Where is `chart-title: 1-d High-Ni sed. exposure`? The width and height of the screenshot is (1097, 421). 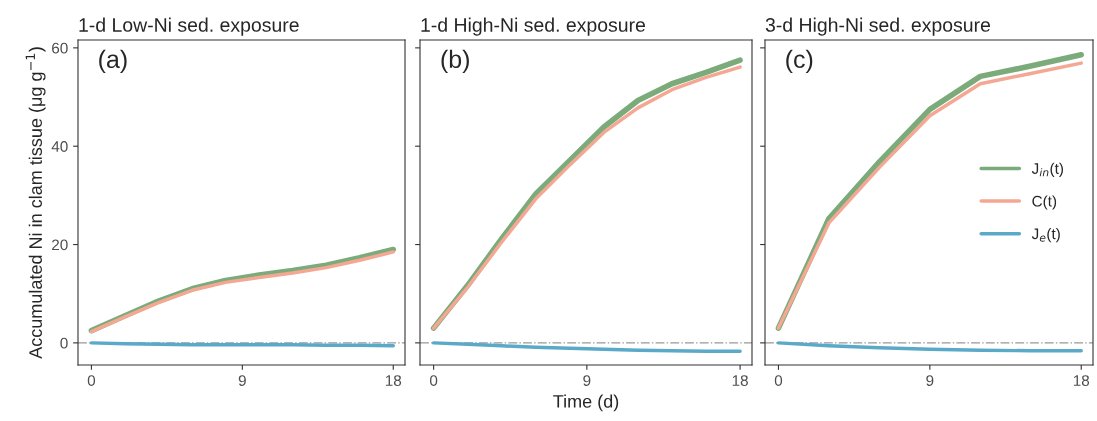 chart-title: 1-d High-Ni sed. exposure is located at coordinates (533, 26).